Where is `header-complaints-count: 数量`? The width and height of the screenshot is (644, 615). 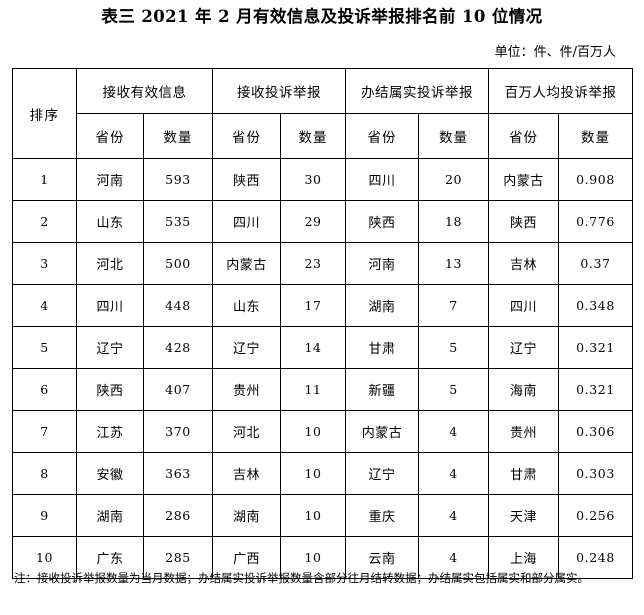
header-complaints-count: 数量 is located at coordinates (313, 136).